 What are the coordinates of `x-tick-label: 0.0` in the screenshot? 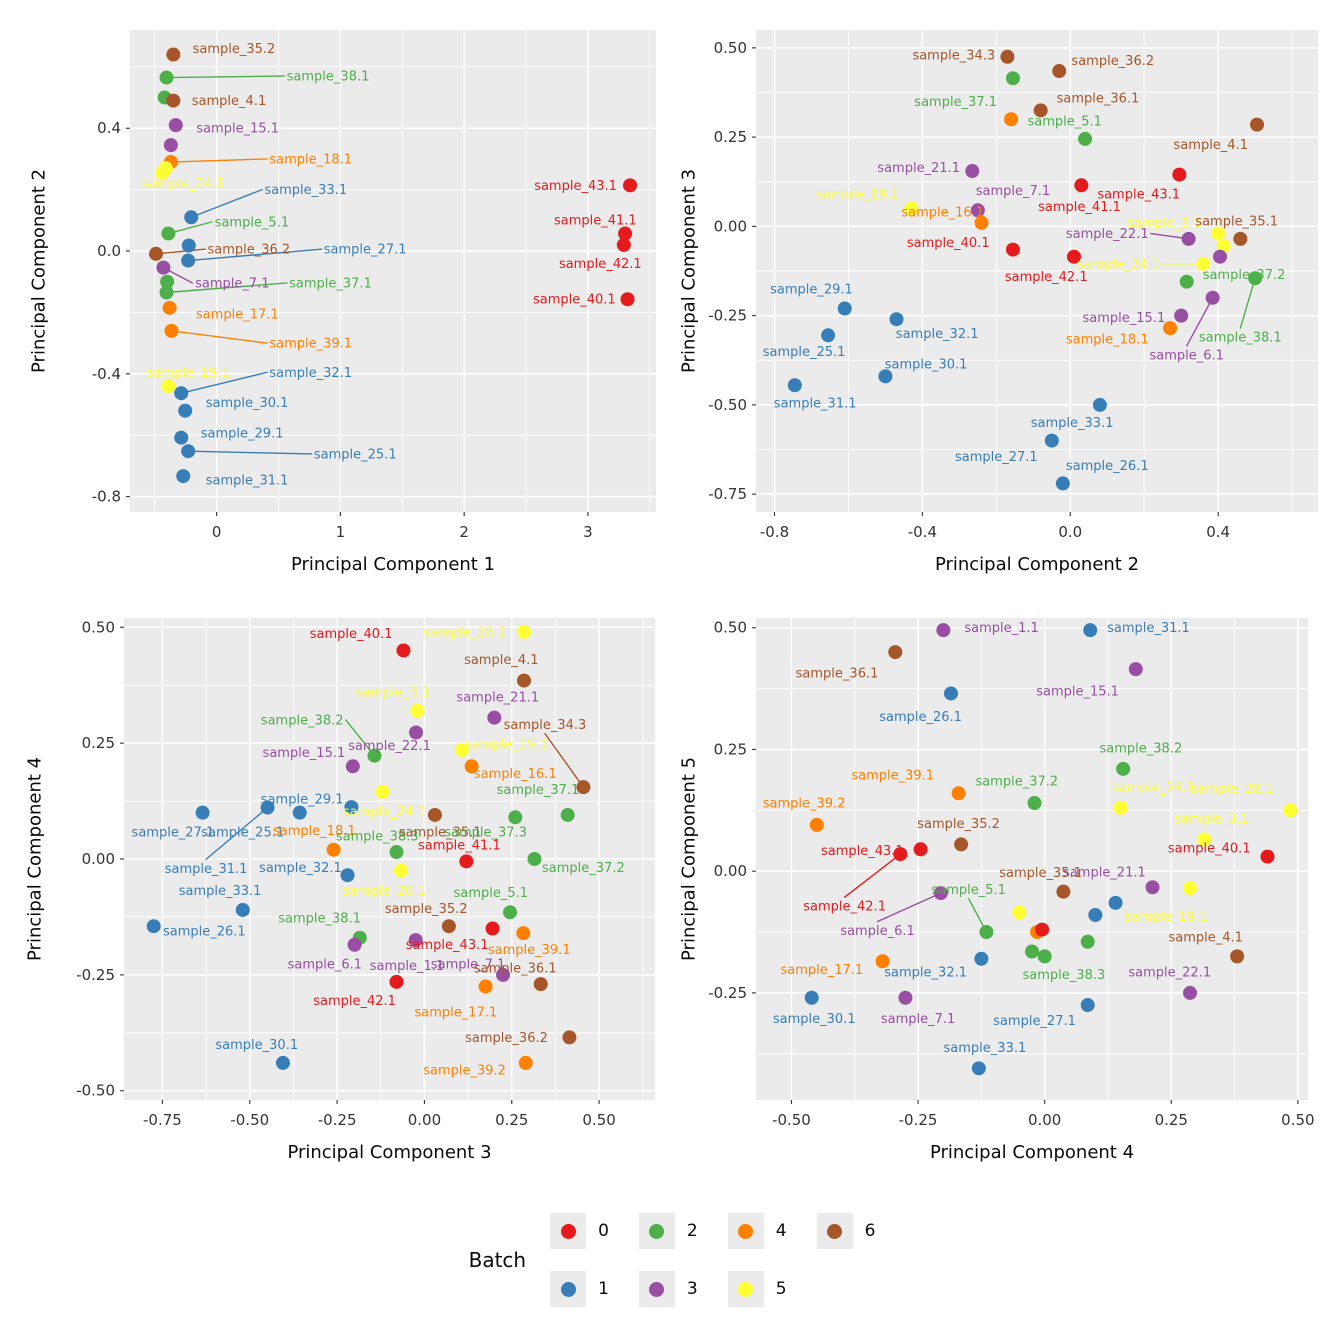 It's located at (1070, 532).